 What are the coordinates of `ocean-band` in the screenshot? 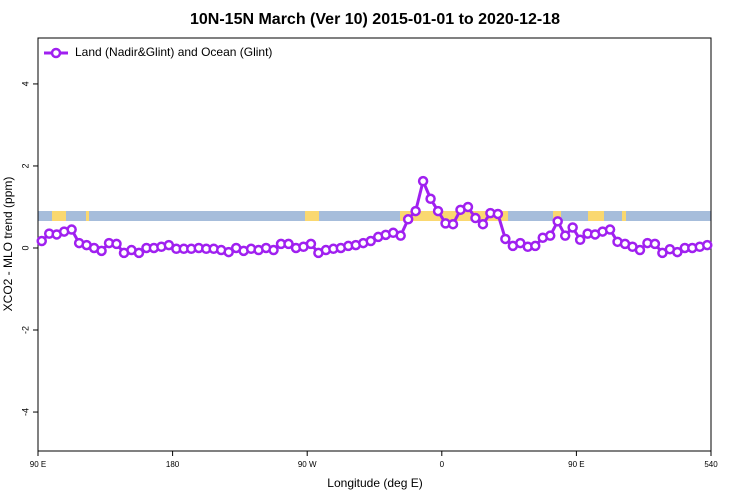 It's located at (374, 216).